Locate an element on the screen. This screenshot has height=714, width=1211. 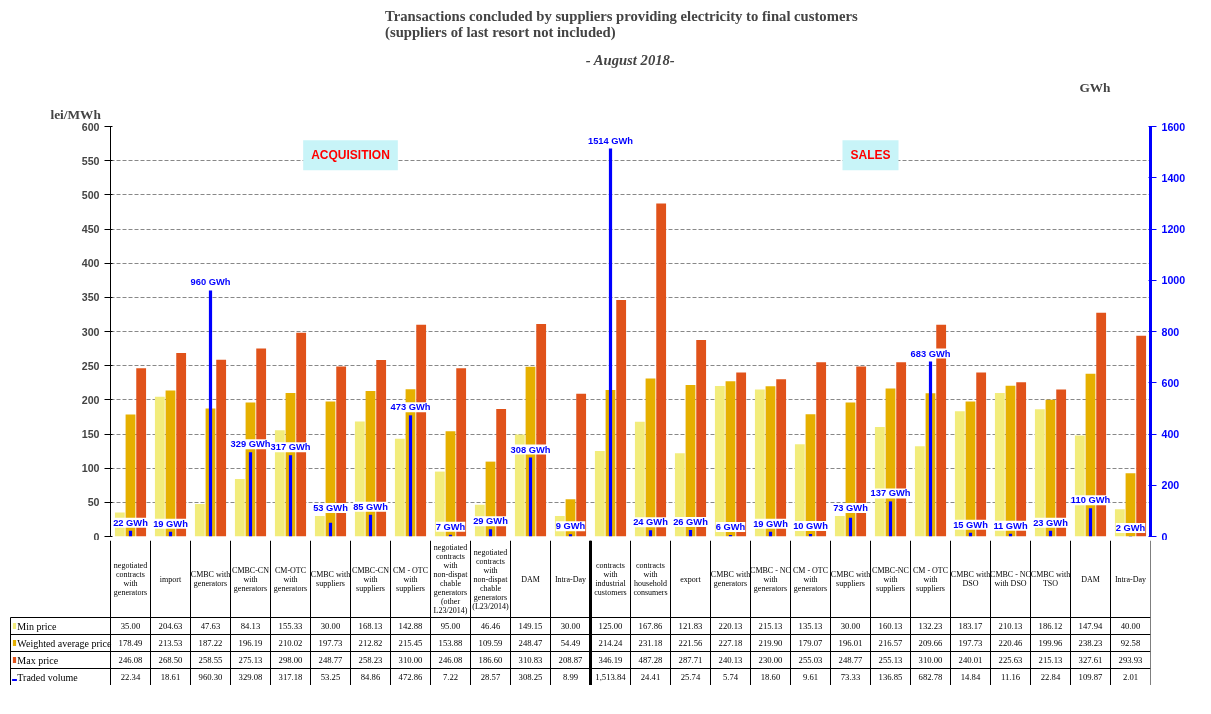
data-label: 7.22 is located at coordinates (450, 677).